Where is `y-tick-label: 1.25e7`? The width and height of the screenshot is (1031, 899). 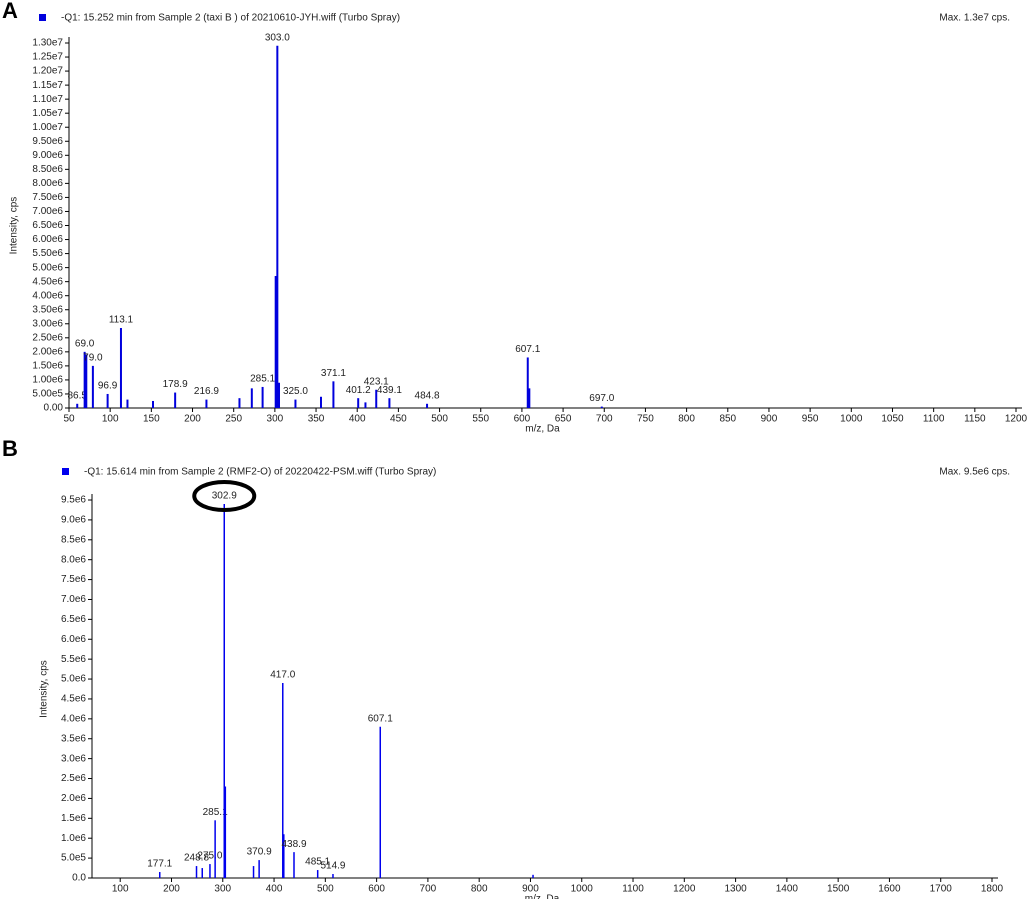
y-tick-label: 1.25e7 is located at coordinates (47, 57).